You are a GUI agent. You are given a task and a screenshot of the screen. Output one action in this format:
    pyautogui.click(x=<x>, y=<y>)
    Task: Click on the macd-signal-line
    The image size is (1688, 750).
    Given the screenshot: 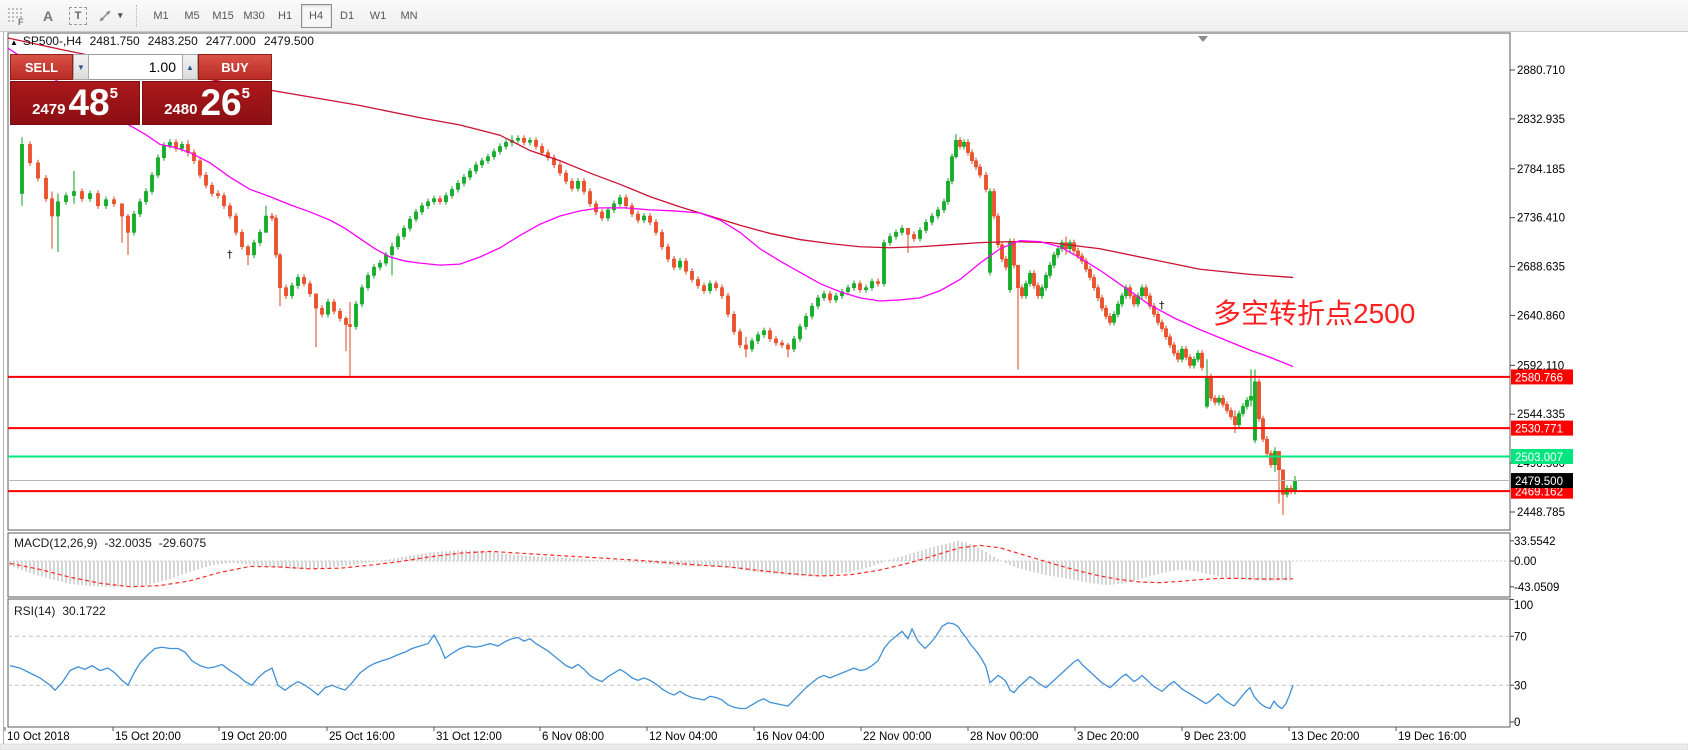 What is the action you would take?
    pyautogui.click(x=651, y=566)
    